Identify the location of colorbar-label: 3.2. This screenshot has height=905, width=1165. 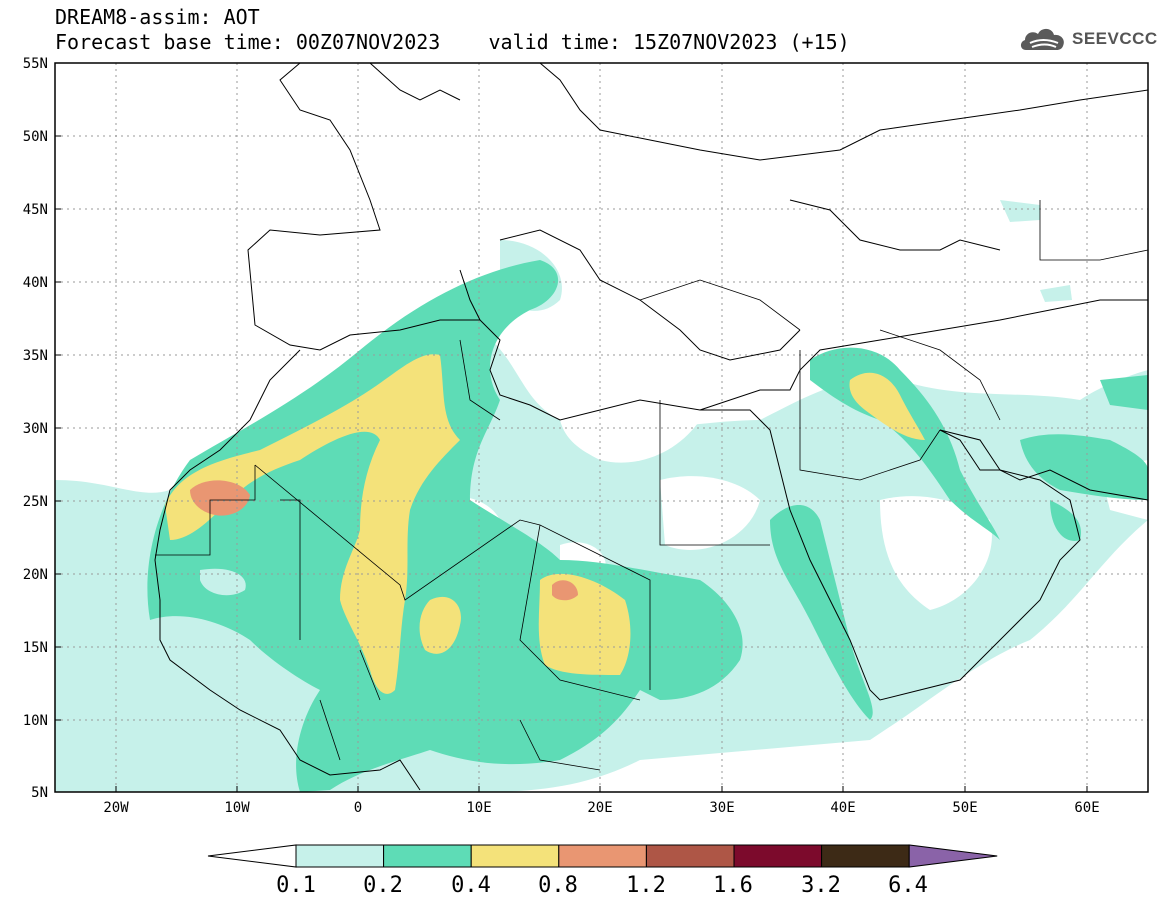
(821, 885).